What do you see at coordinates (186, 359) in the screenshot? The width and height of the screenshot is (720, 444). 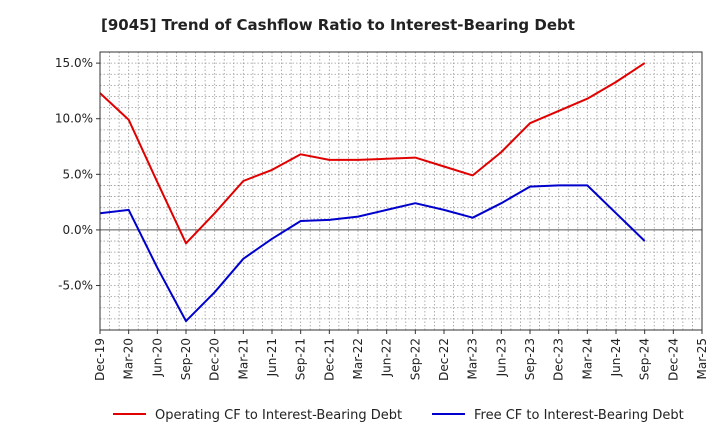 I see `x-tick-label: Sep-20` at bounding box center [186, 359].